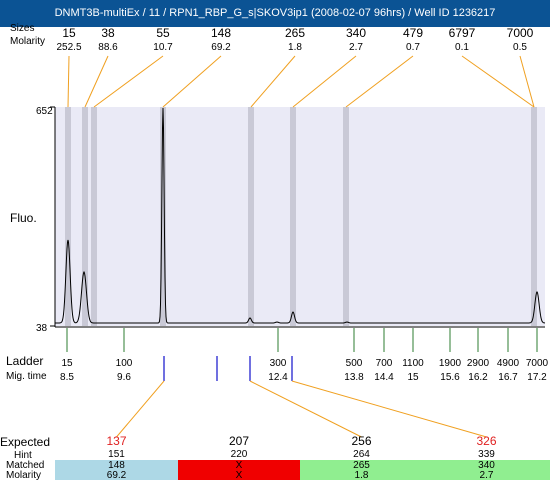 Image resolution: width=550 pixels, height=481 pixels. What do you see at coordinates (450, 363) in the screenshot?
I see `ladder-size-label: 1900` at bounding box center [450, 363].